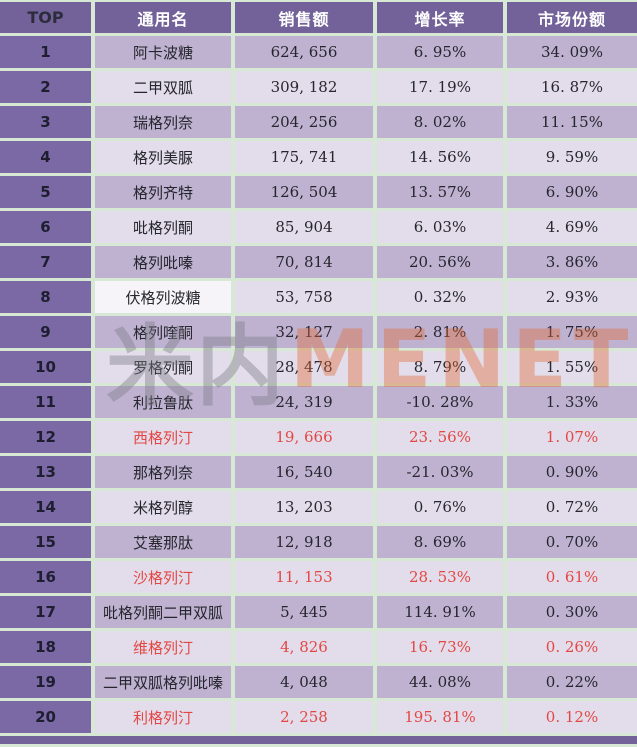  What do you see at coordinates (572, 647) in the screenshot?
I see `share-cell: 0. 26%` at bounding box center [572, 647].